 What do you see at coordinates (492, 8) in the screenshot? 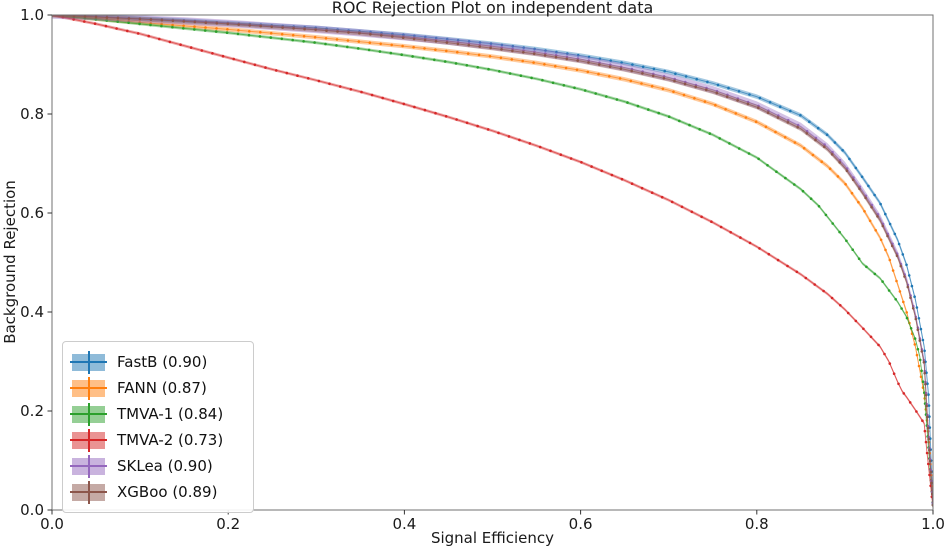
I see `chart-title: ROC Rejection Plot on independent data` at bounding box center [492, 8].